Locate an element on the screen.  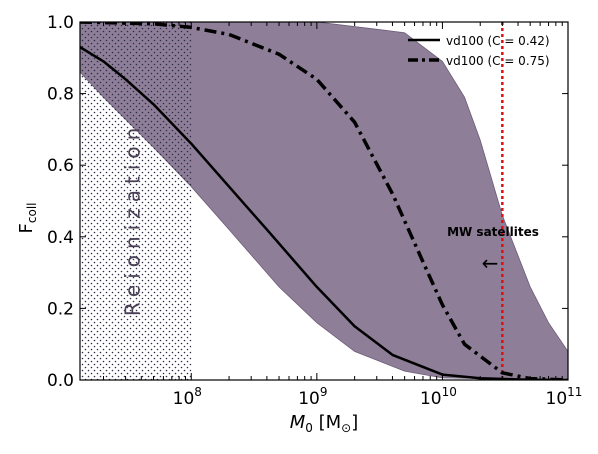
reionization-label: Reionization is located at coordinates (133, 219).